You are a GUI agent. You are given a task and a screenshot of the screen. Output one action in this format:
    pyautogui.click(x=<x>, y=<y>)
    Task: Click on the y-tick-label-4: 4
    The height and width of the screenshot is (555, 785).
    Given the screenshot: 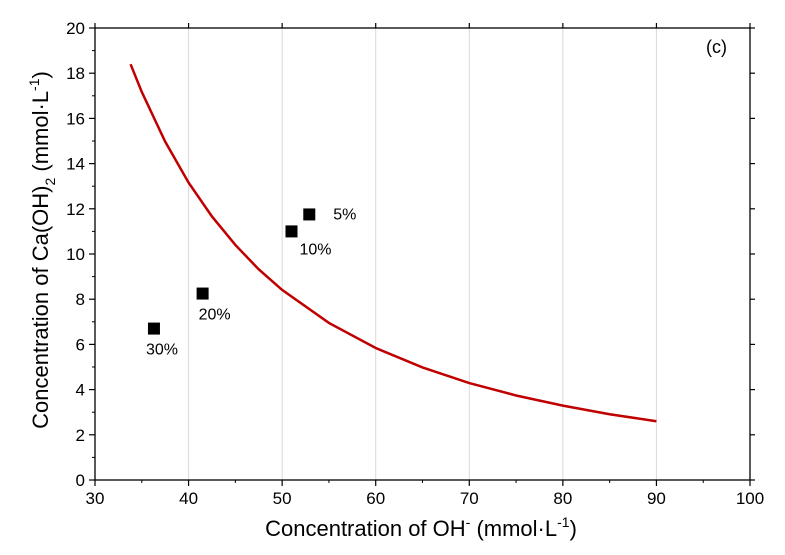 What is the action you would take?
    pyautogui.click(x=80, y=390)
    